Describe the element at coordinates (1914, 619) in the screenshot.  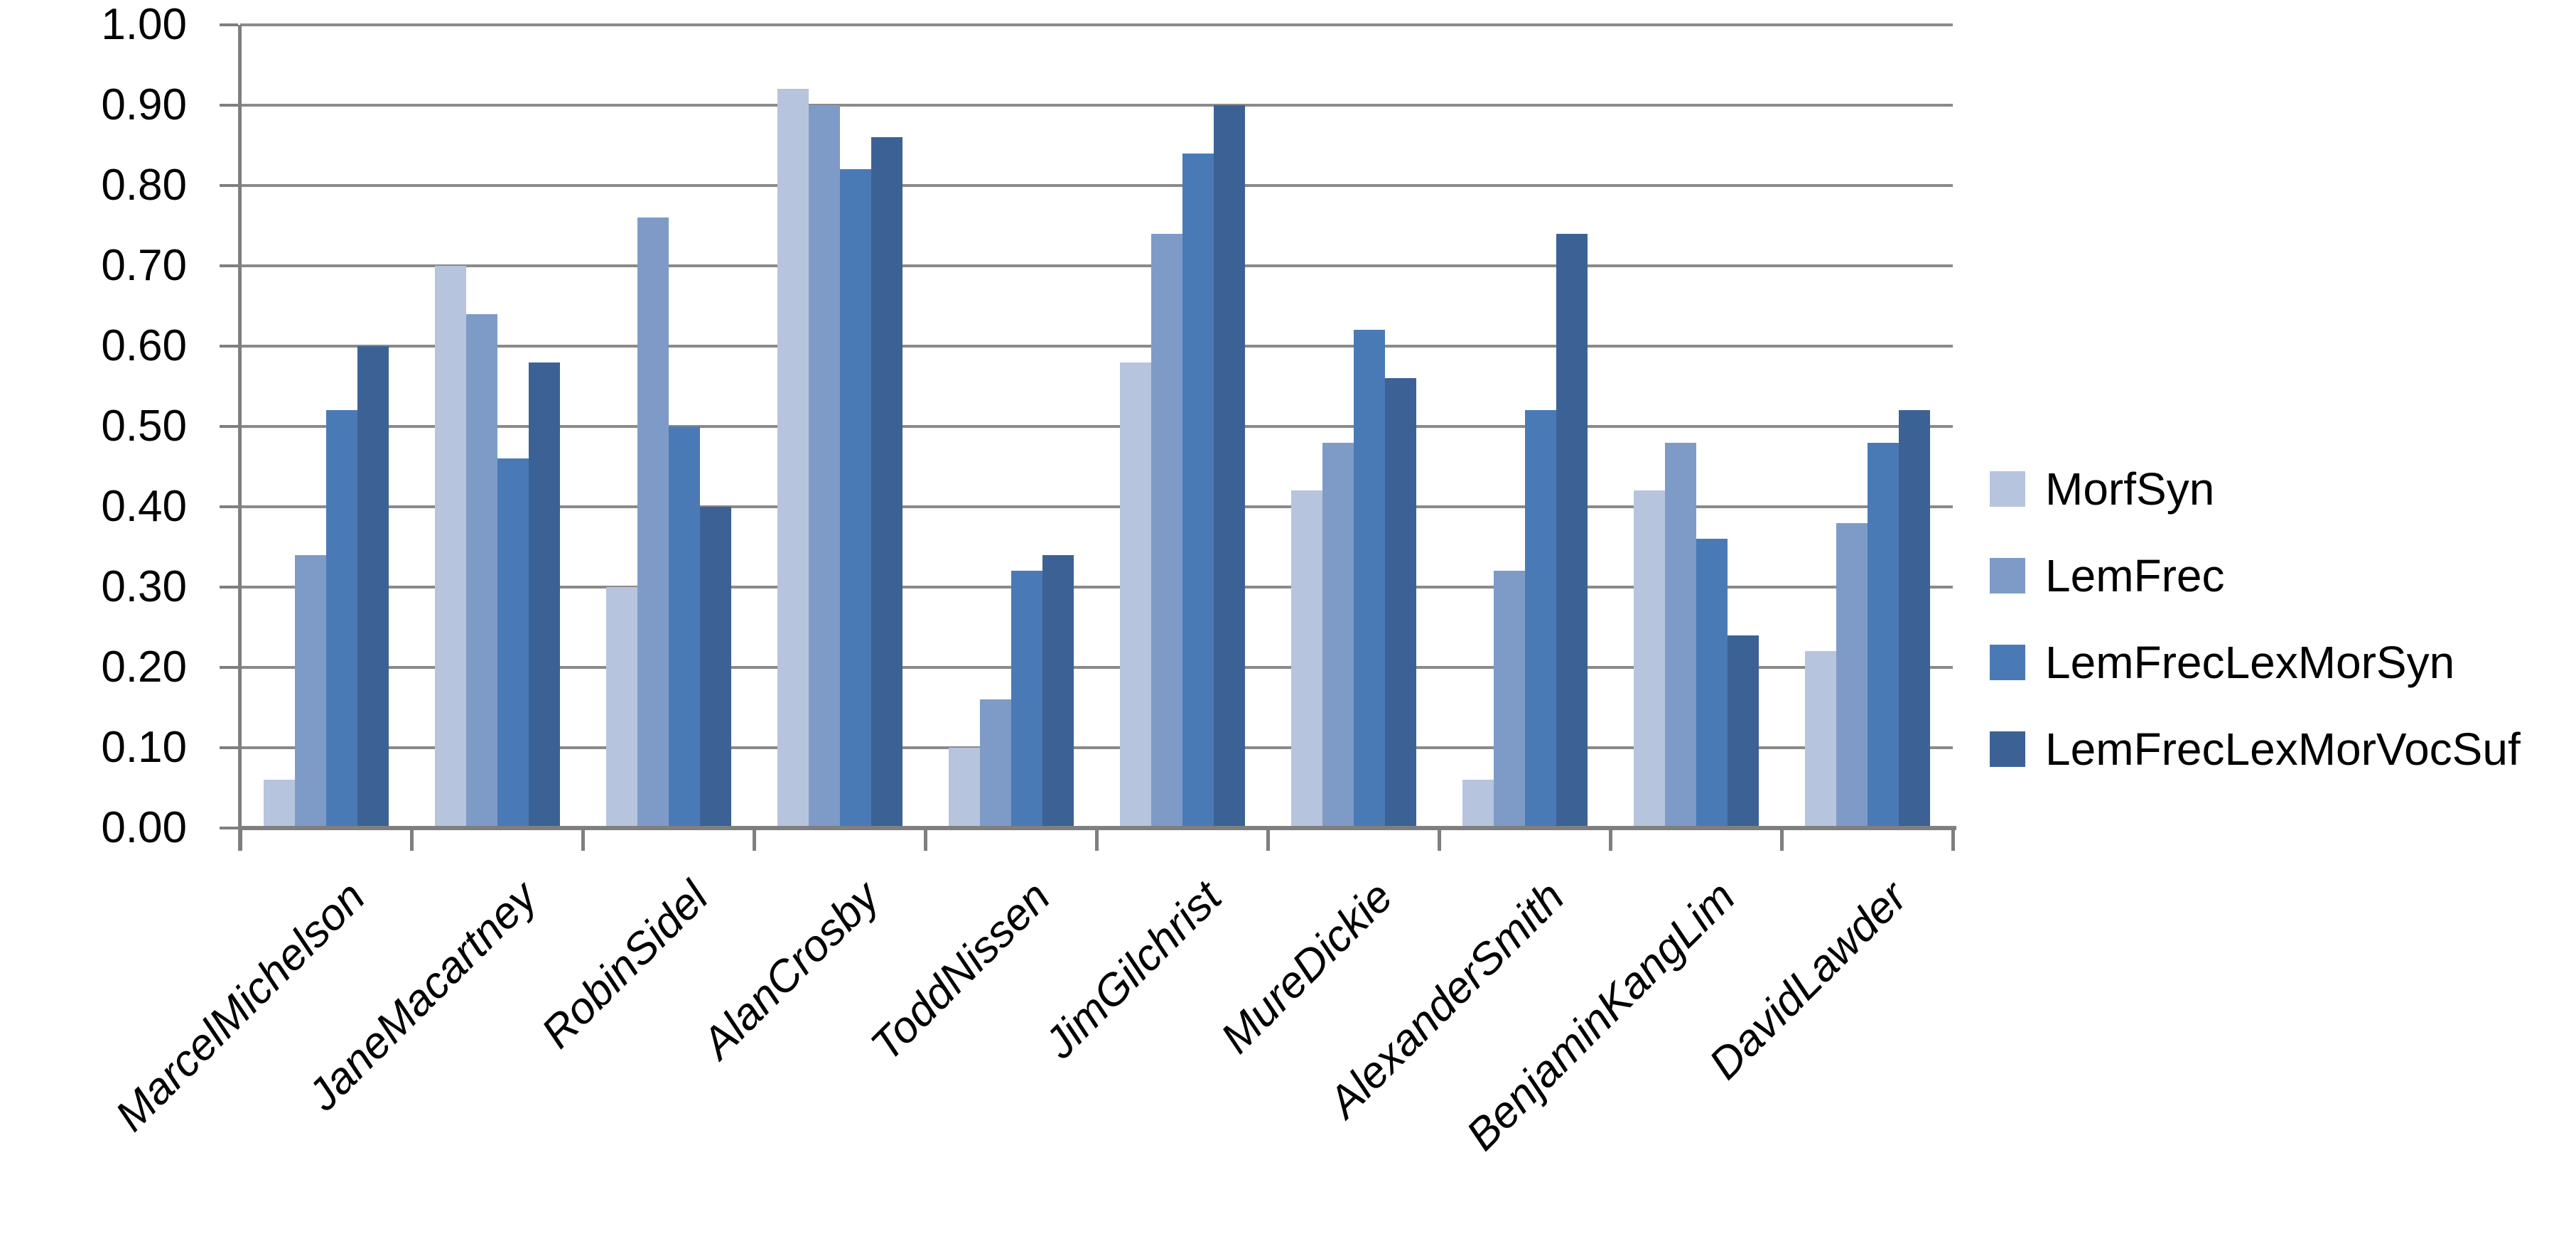
I see `bar-LemFrecLexMorVocSuf-DavidLawder` at that location.